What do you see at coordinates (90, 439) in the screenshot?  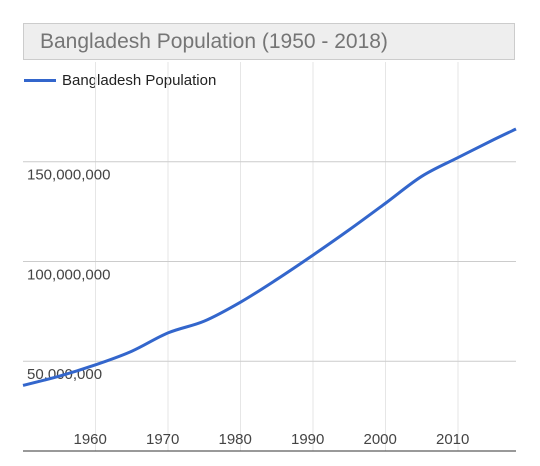 I see `x-tick-label: 1960` at bounding box center [90, 439].